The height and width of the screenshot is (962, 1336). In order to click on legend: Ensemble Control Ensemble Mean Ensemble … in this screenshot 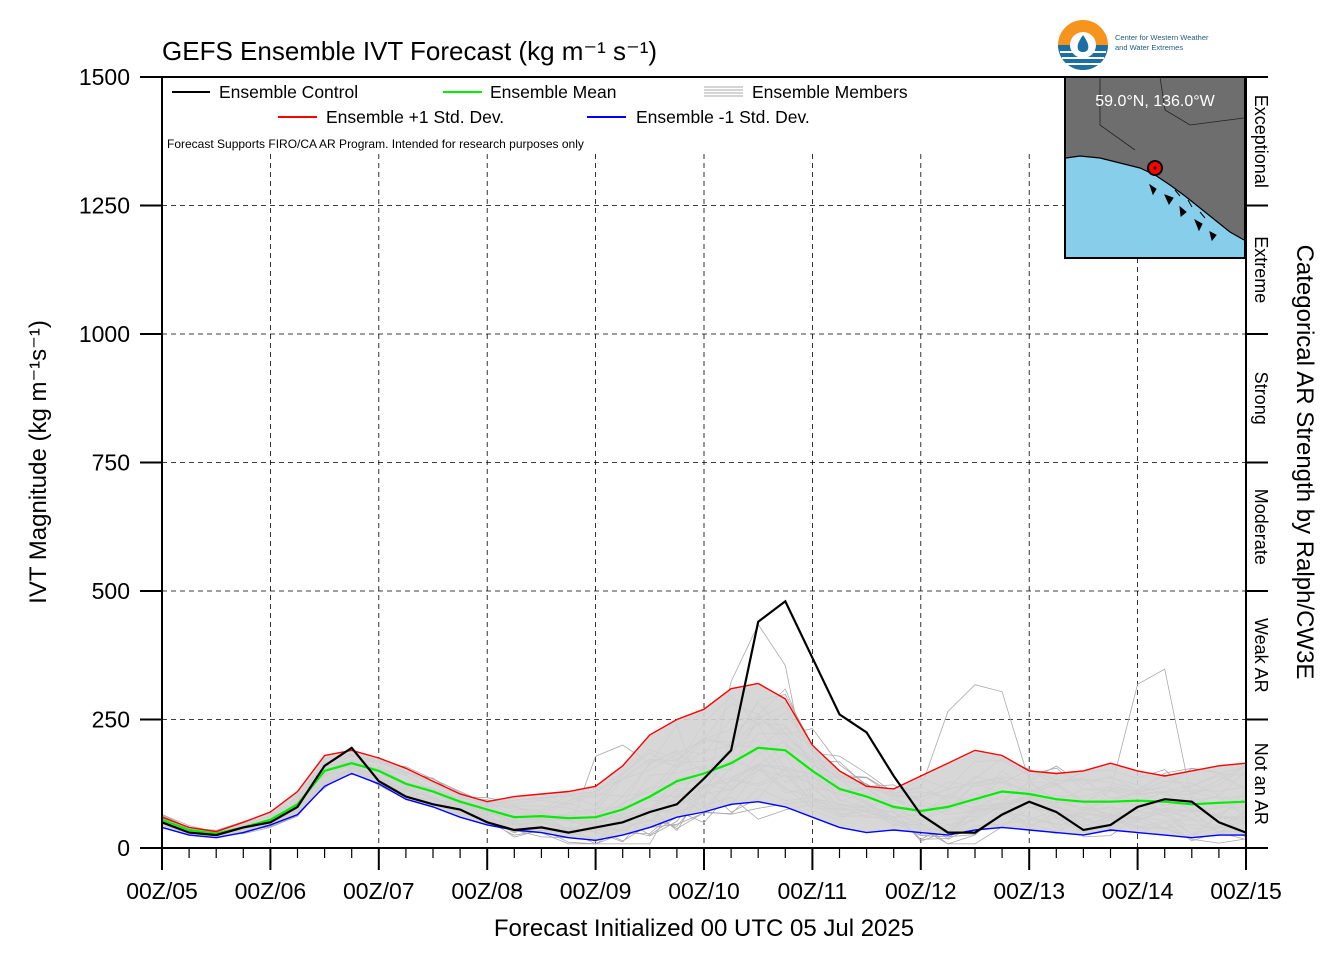, I will do `click(537, 116)`.